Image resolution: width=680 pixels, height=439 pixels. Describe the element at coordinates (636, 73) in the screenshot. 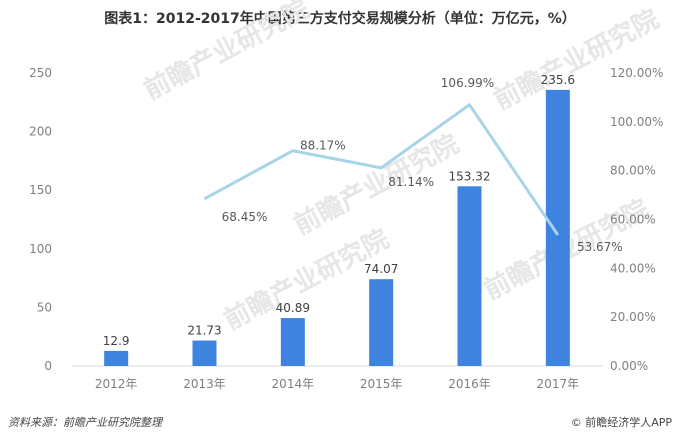

I see `y-right-tick-label: 120.00%` at that location.